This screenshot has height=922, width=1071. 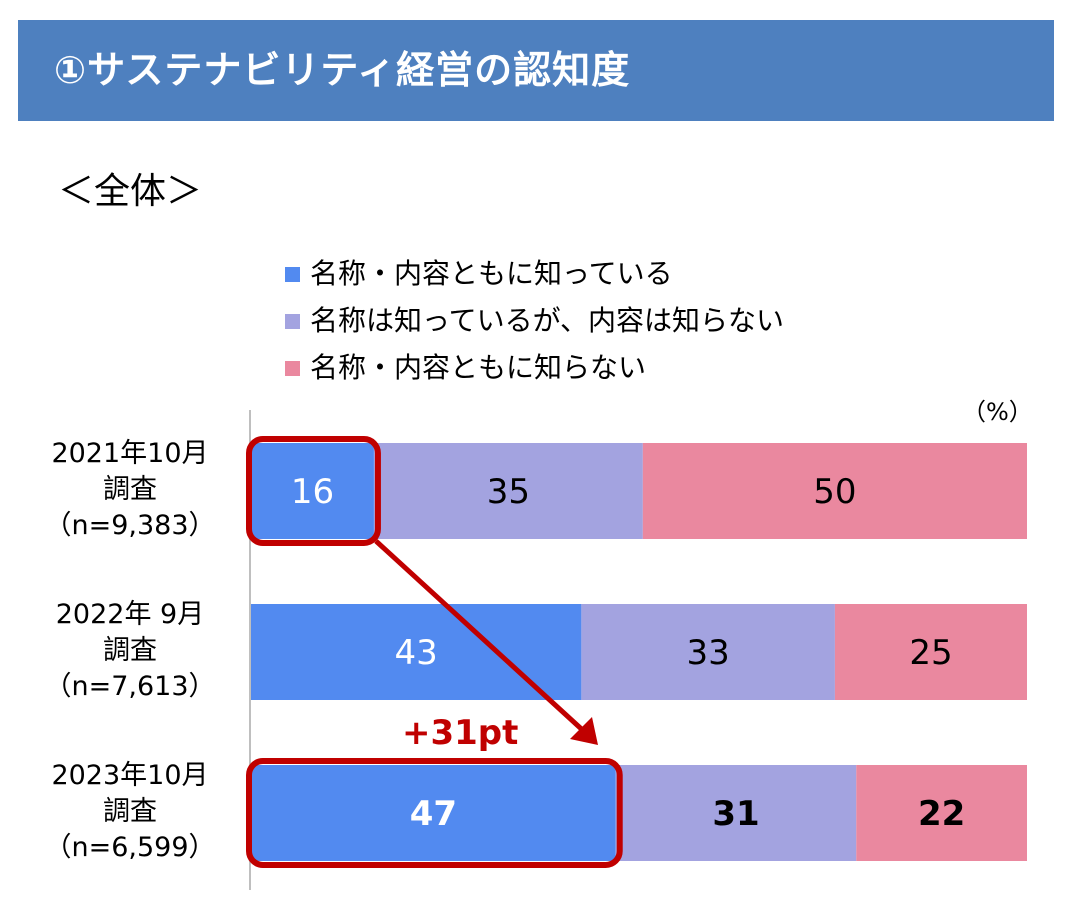 I want to click on chart-subtitle: ＜全体＞, so click(x=130, y=191).